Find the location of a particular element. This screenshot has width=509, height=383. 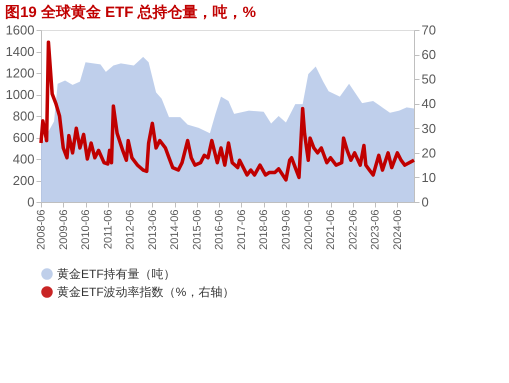

y-tick-label: 1200 is located at coordinates (20, 73).